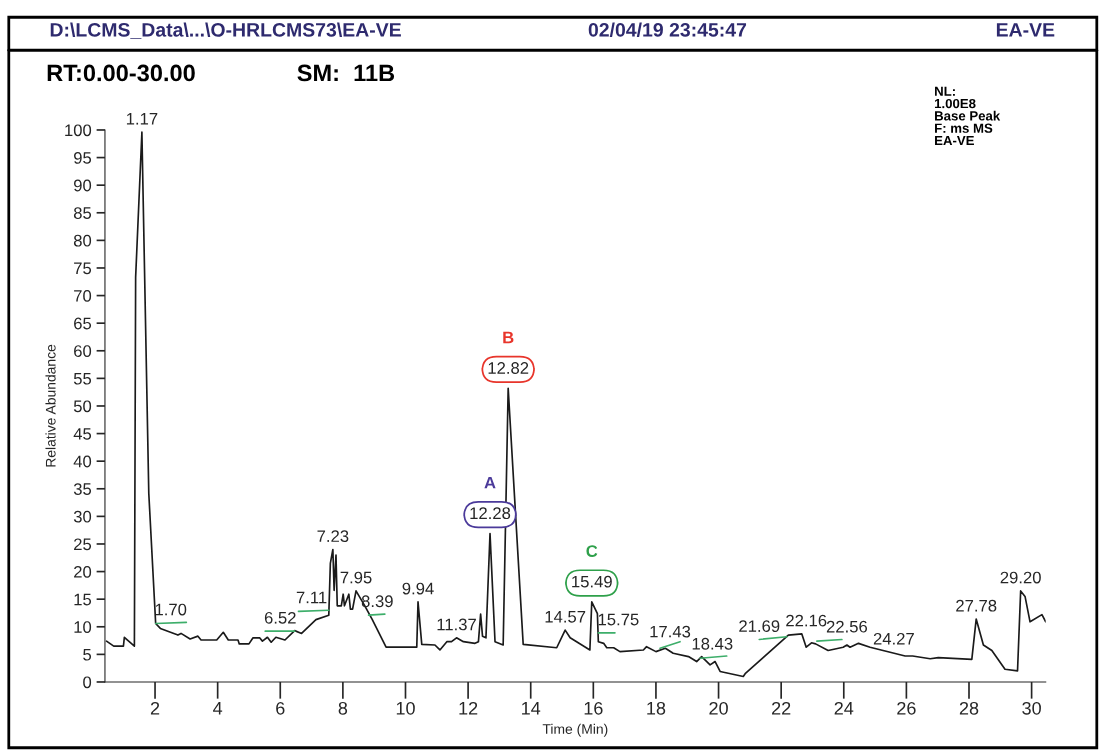  Describe the element at coordinates (1031, 708) in the screenshot. I see `x-tick-label: 30` at that location.